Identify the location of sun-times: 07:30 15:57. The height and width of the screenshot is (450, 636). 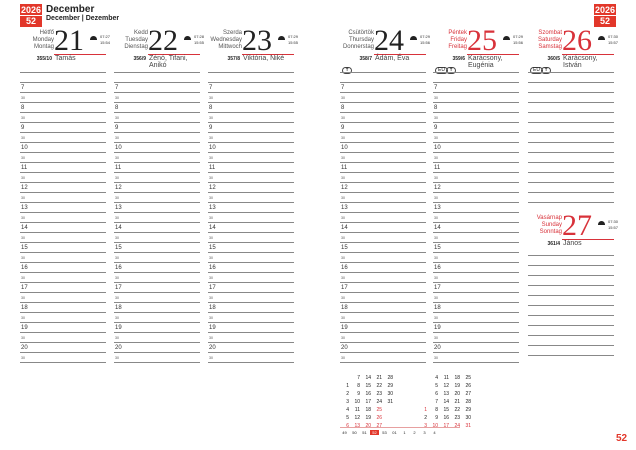
(613, 40).